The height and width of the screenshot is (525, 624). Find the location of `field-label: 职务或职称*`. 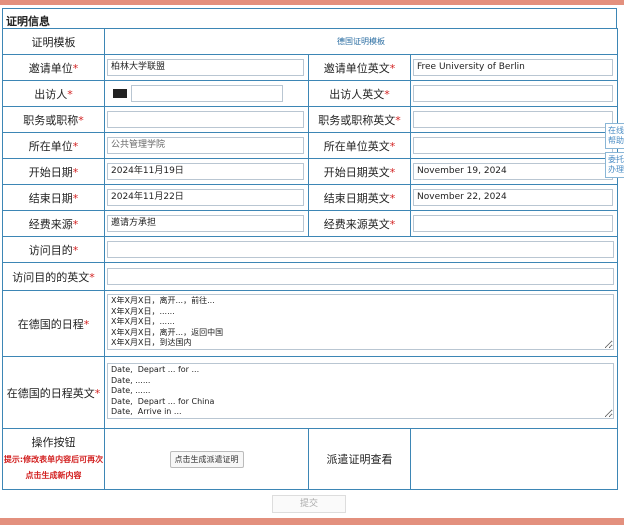

field-label: 职务或职称* is located at coordinates (53, 119).